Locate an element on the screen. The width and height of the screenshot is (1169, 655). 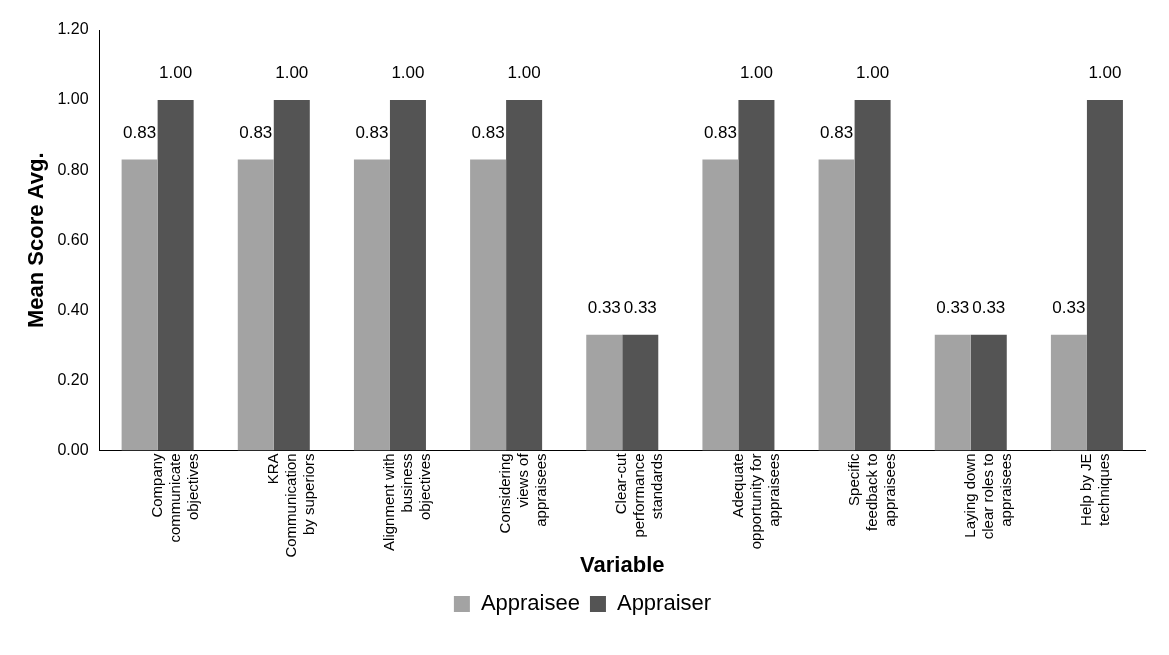
legend-label: Appraiser is located at coordinates (664, 603).